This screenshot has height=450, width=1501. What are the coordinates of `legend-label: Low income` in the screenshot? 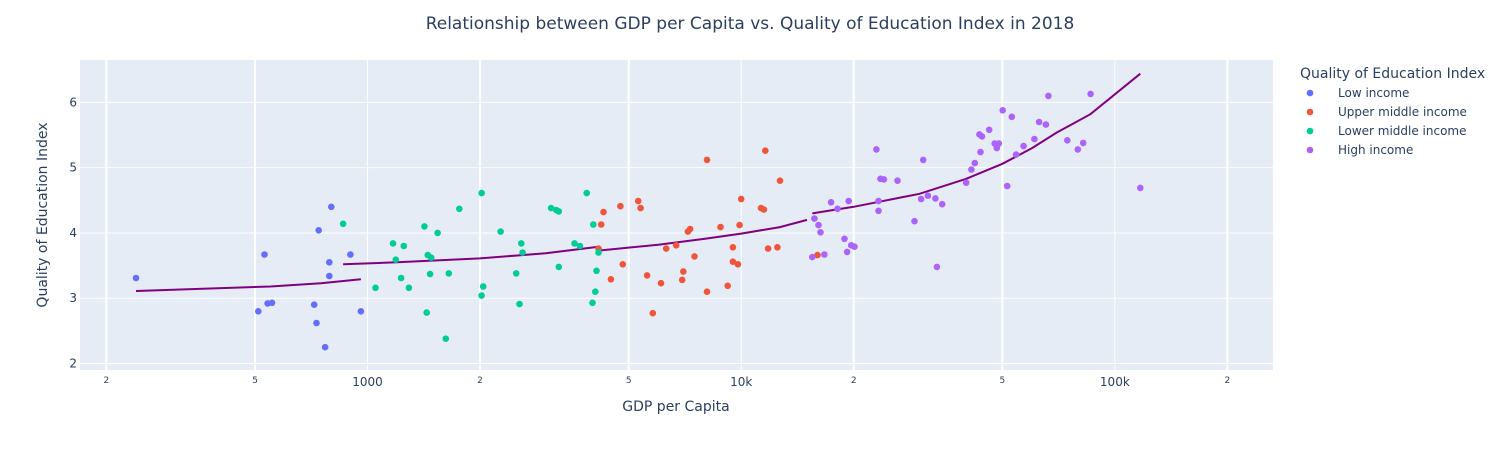 It's located at (1373, 93).